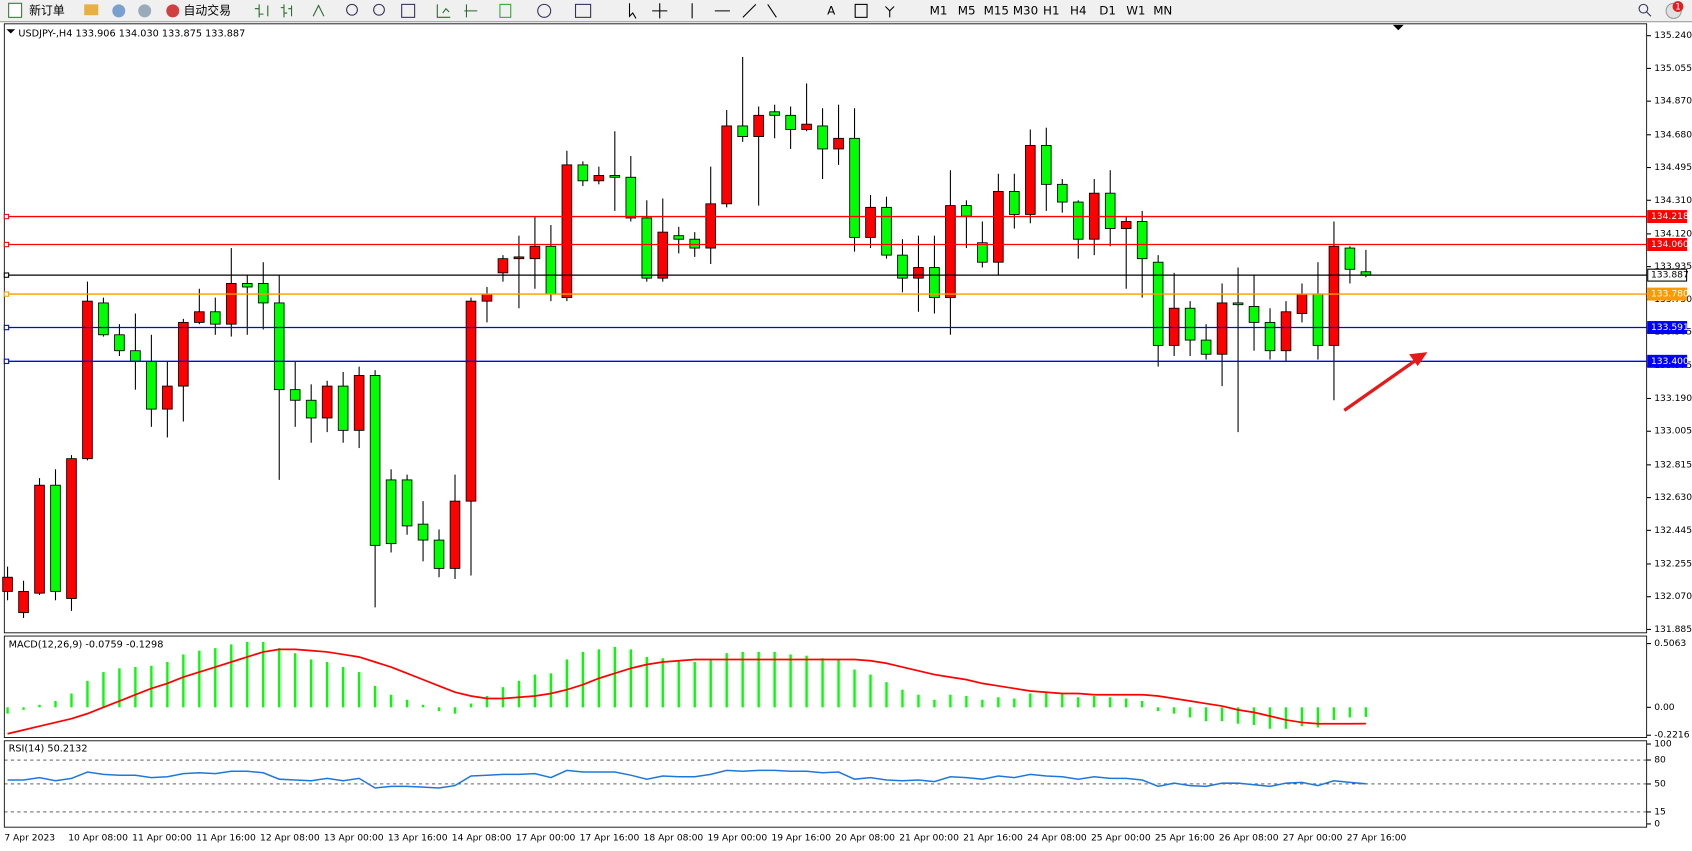  I want to click on y-tick-label: 133.190, so click(1673, 398).